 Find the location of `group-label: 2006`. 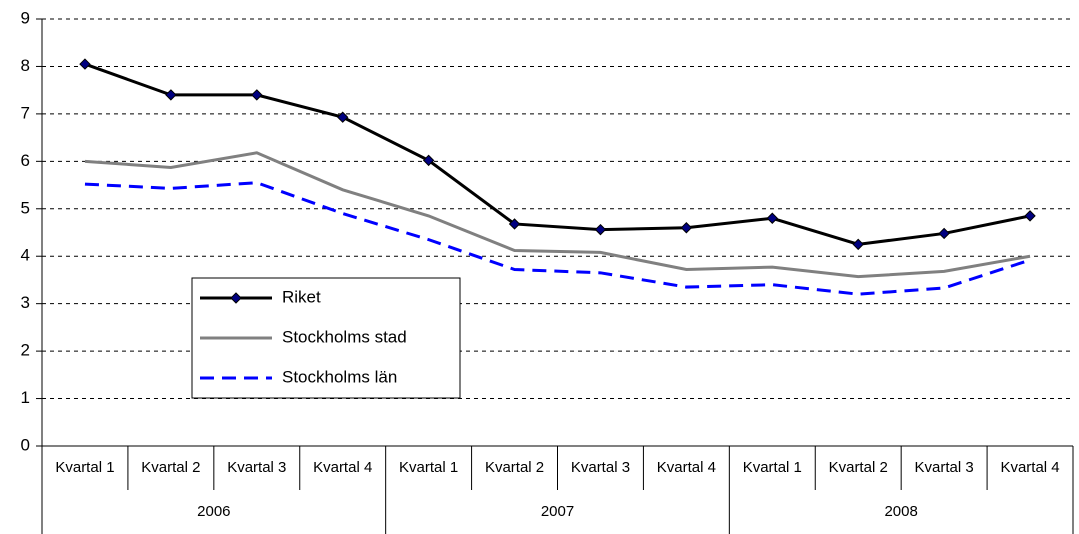

group-label: 2006 is located at coordinates (213, 511).